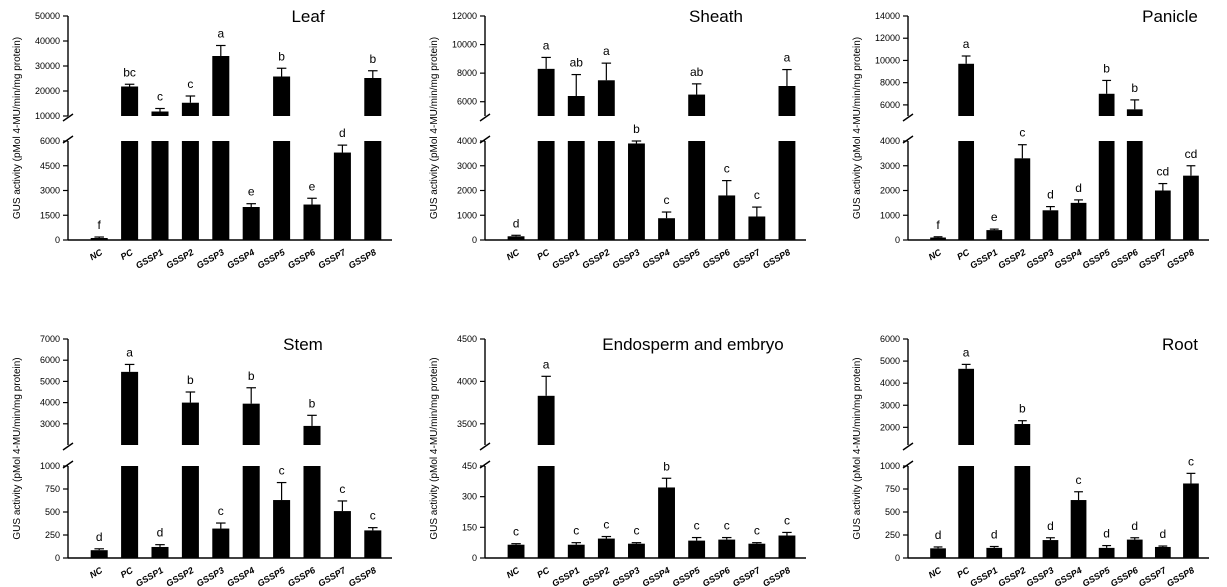 This screenshot has width=1227, height=587. Describe the element at coordinates (857, 448) in the screenshot. I see `y-axis-label: GUS activity (pMol 4-MU/min/mg protein)` at that location.